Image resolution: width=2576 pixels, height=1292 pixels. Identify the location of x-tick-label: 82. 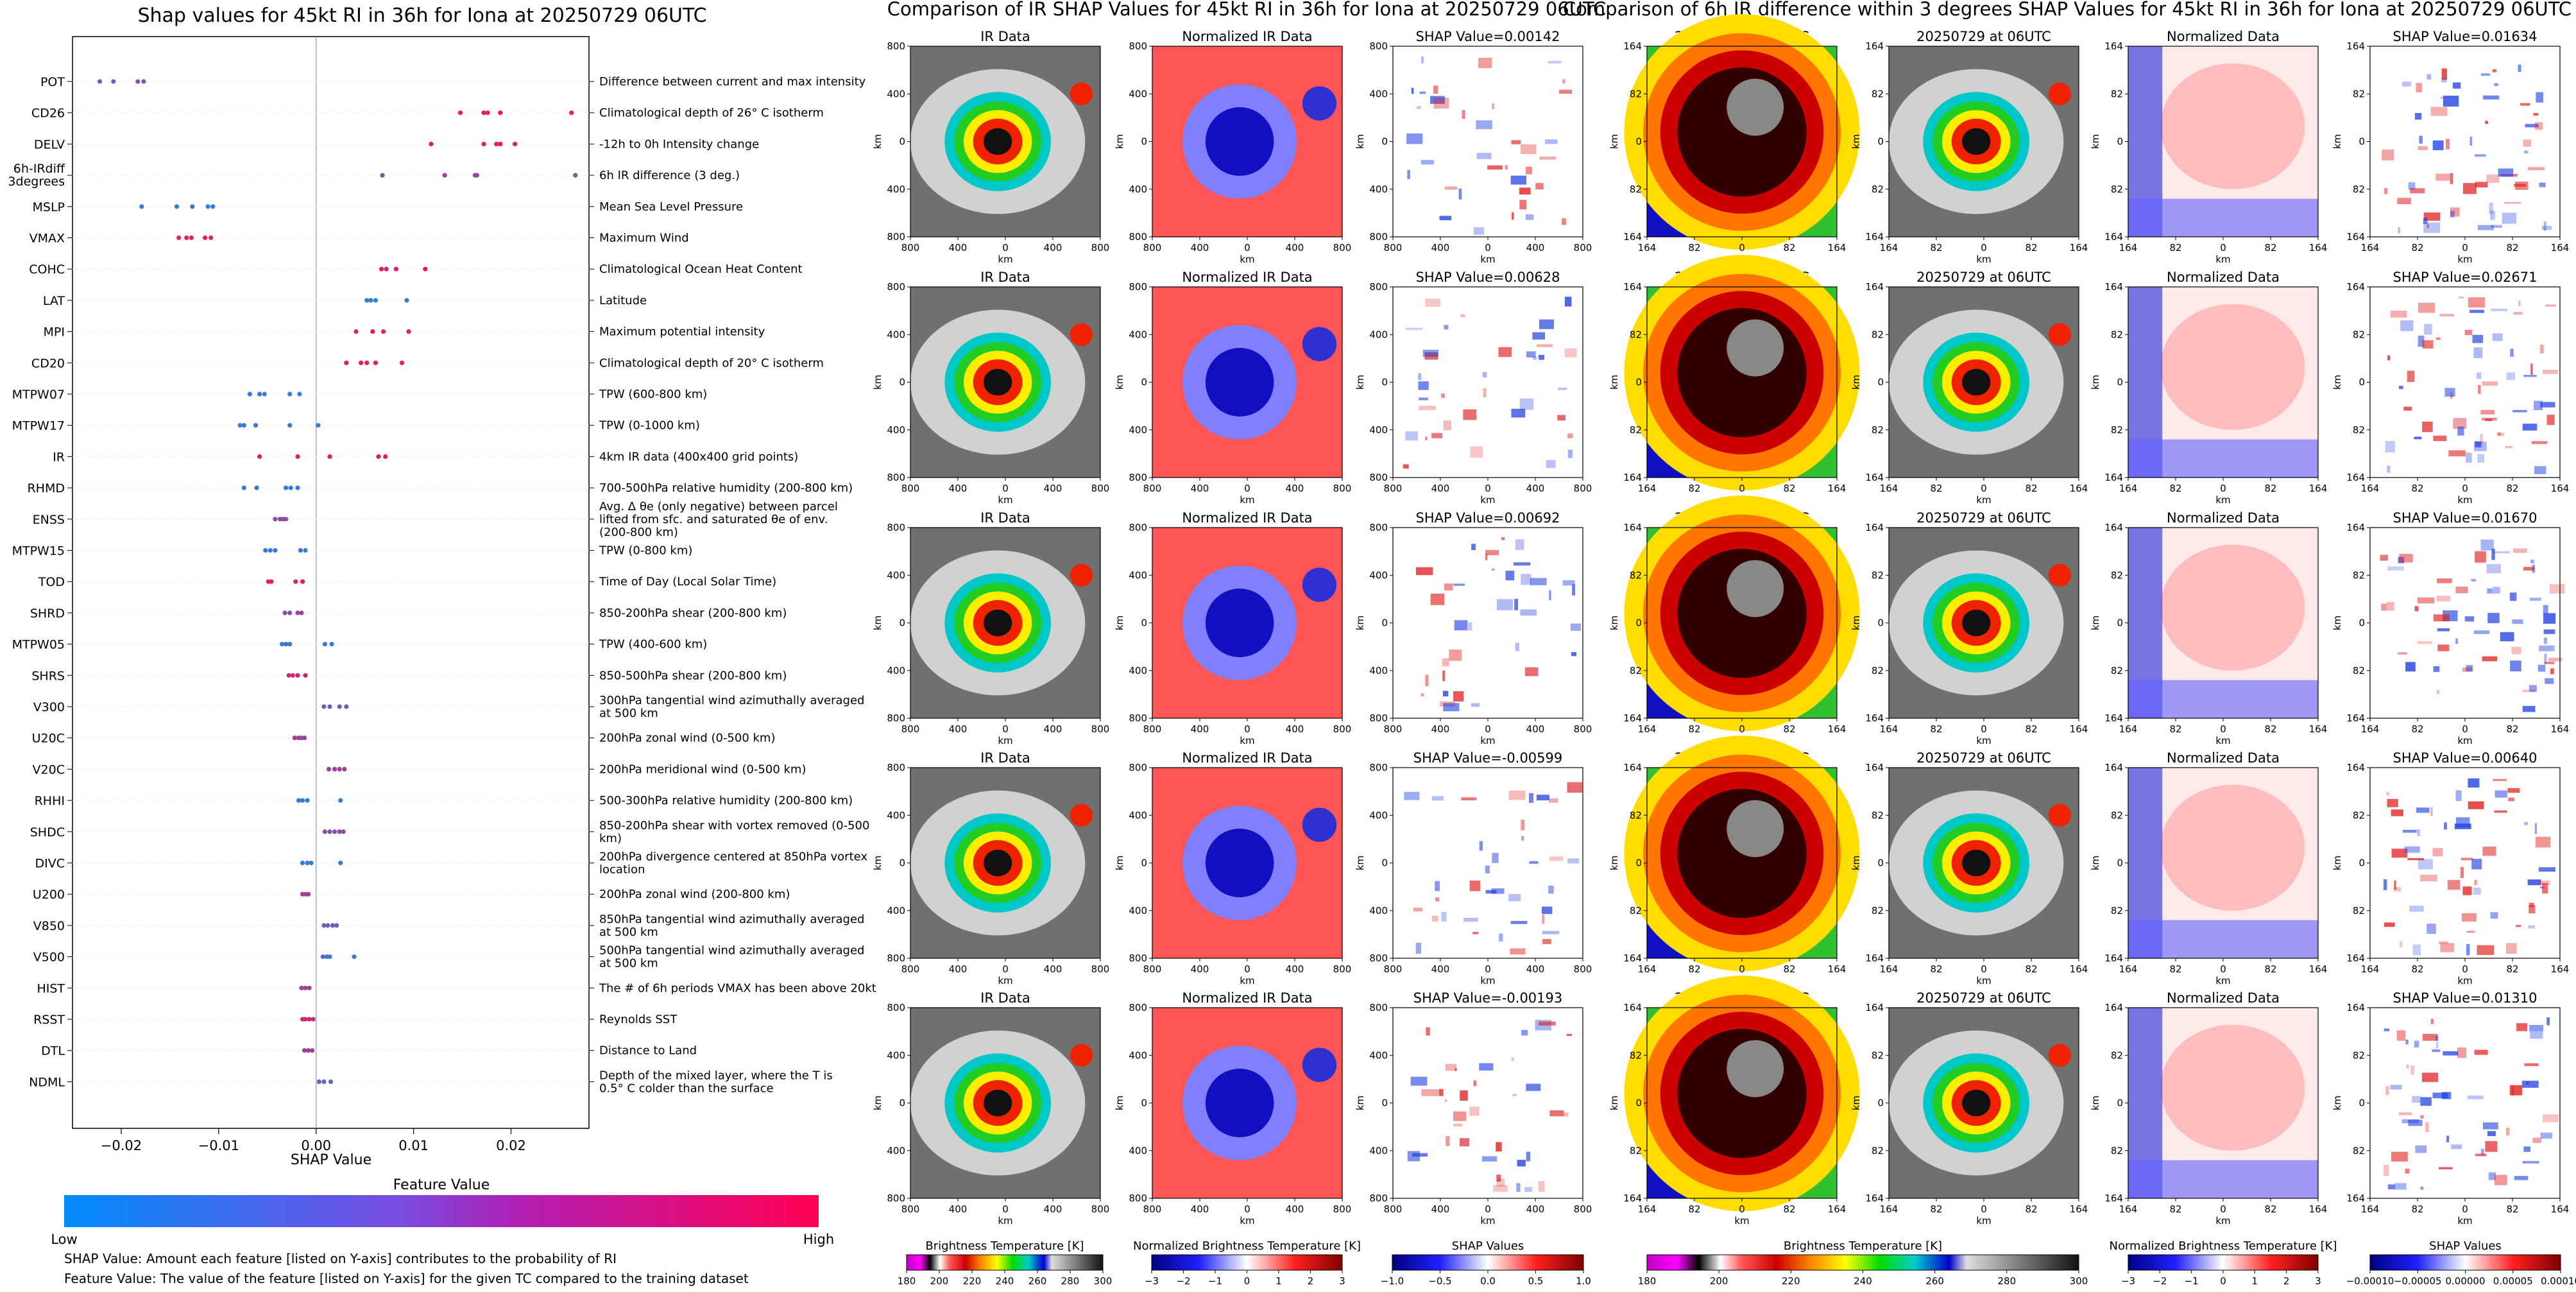
(2417, 729).